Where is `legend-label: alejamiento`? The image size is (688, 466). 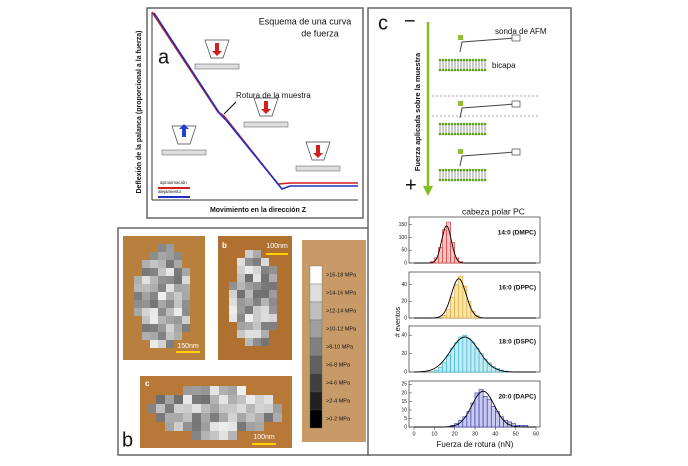
legend-label: alejamiento is located at coordinates (170, 191).